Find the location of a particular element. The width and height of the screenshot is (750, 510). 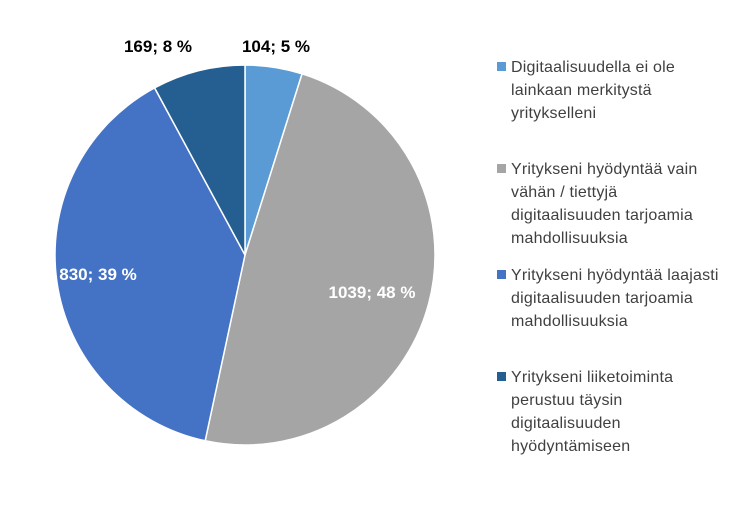

legend-label-line: digitaalisuuden is located at coordinates (566, 423).